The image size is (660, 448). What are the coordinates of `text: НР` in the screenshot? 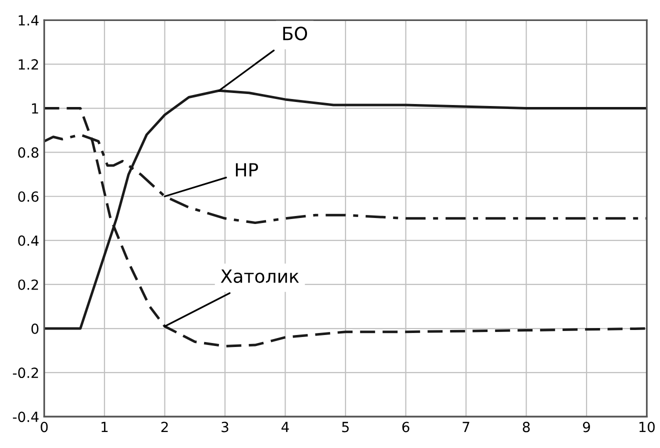 It's located at (247, 169).